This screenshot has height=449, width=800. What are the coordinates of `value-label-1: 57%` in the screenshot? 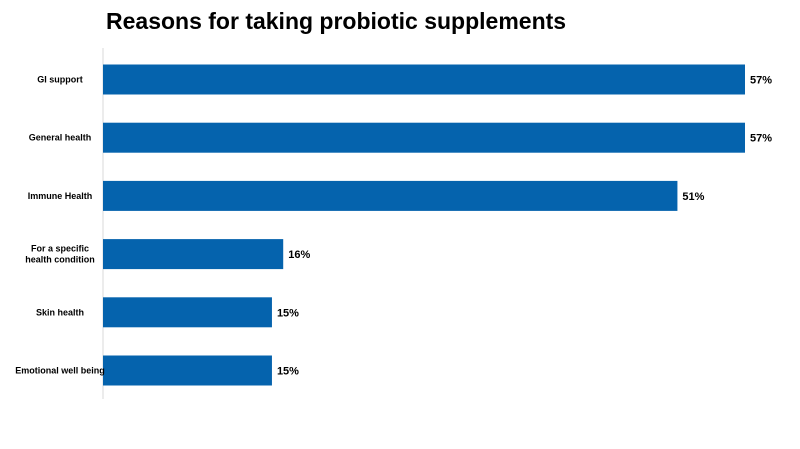 It's located at (761, 139).